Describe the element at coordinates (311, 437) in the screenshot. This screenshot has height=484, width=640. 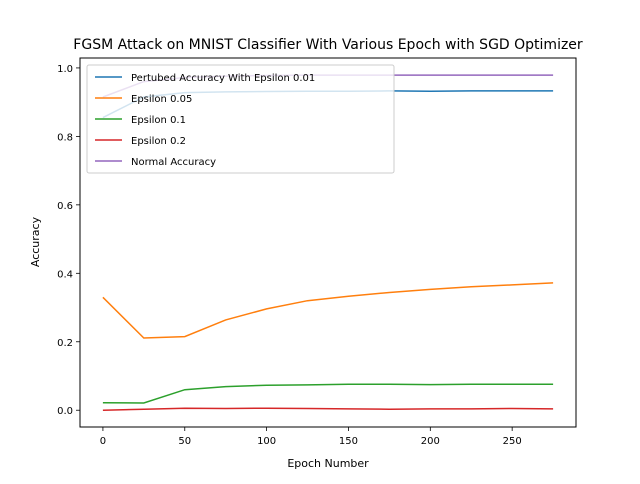
I see `x-axis: 0 50 100 150 200 250` at that location.